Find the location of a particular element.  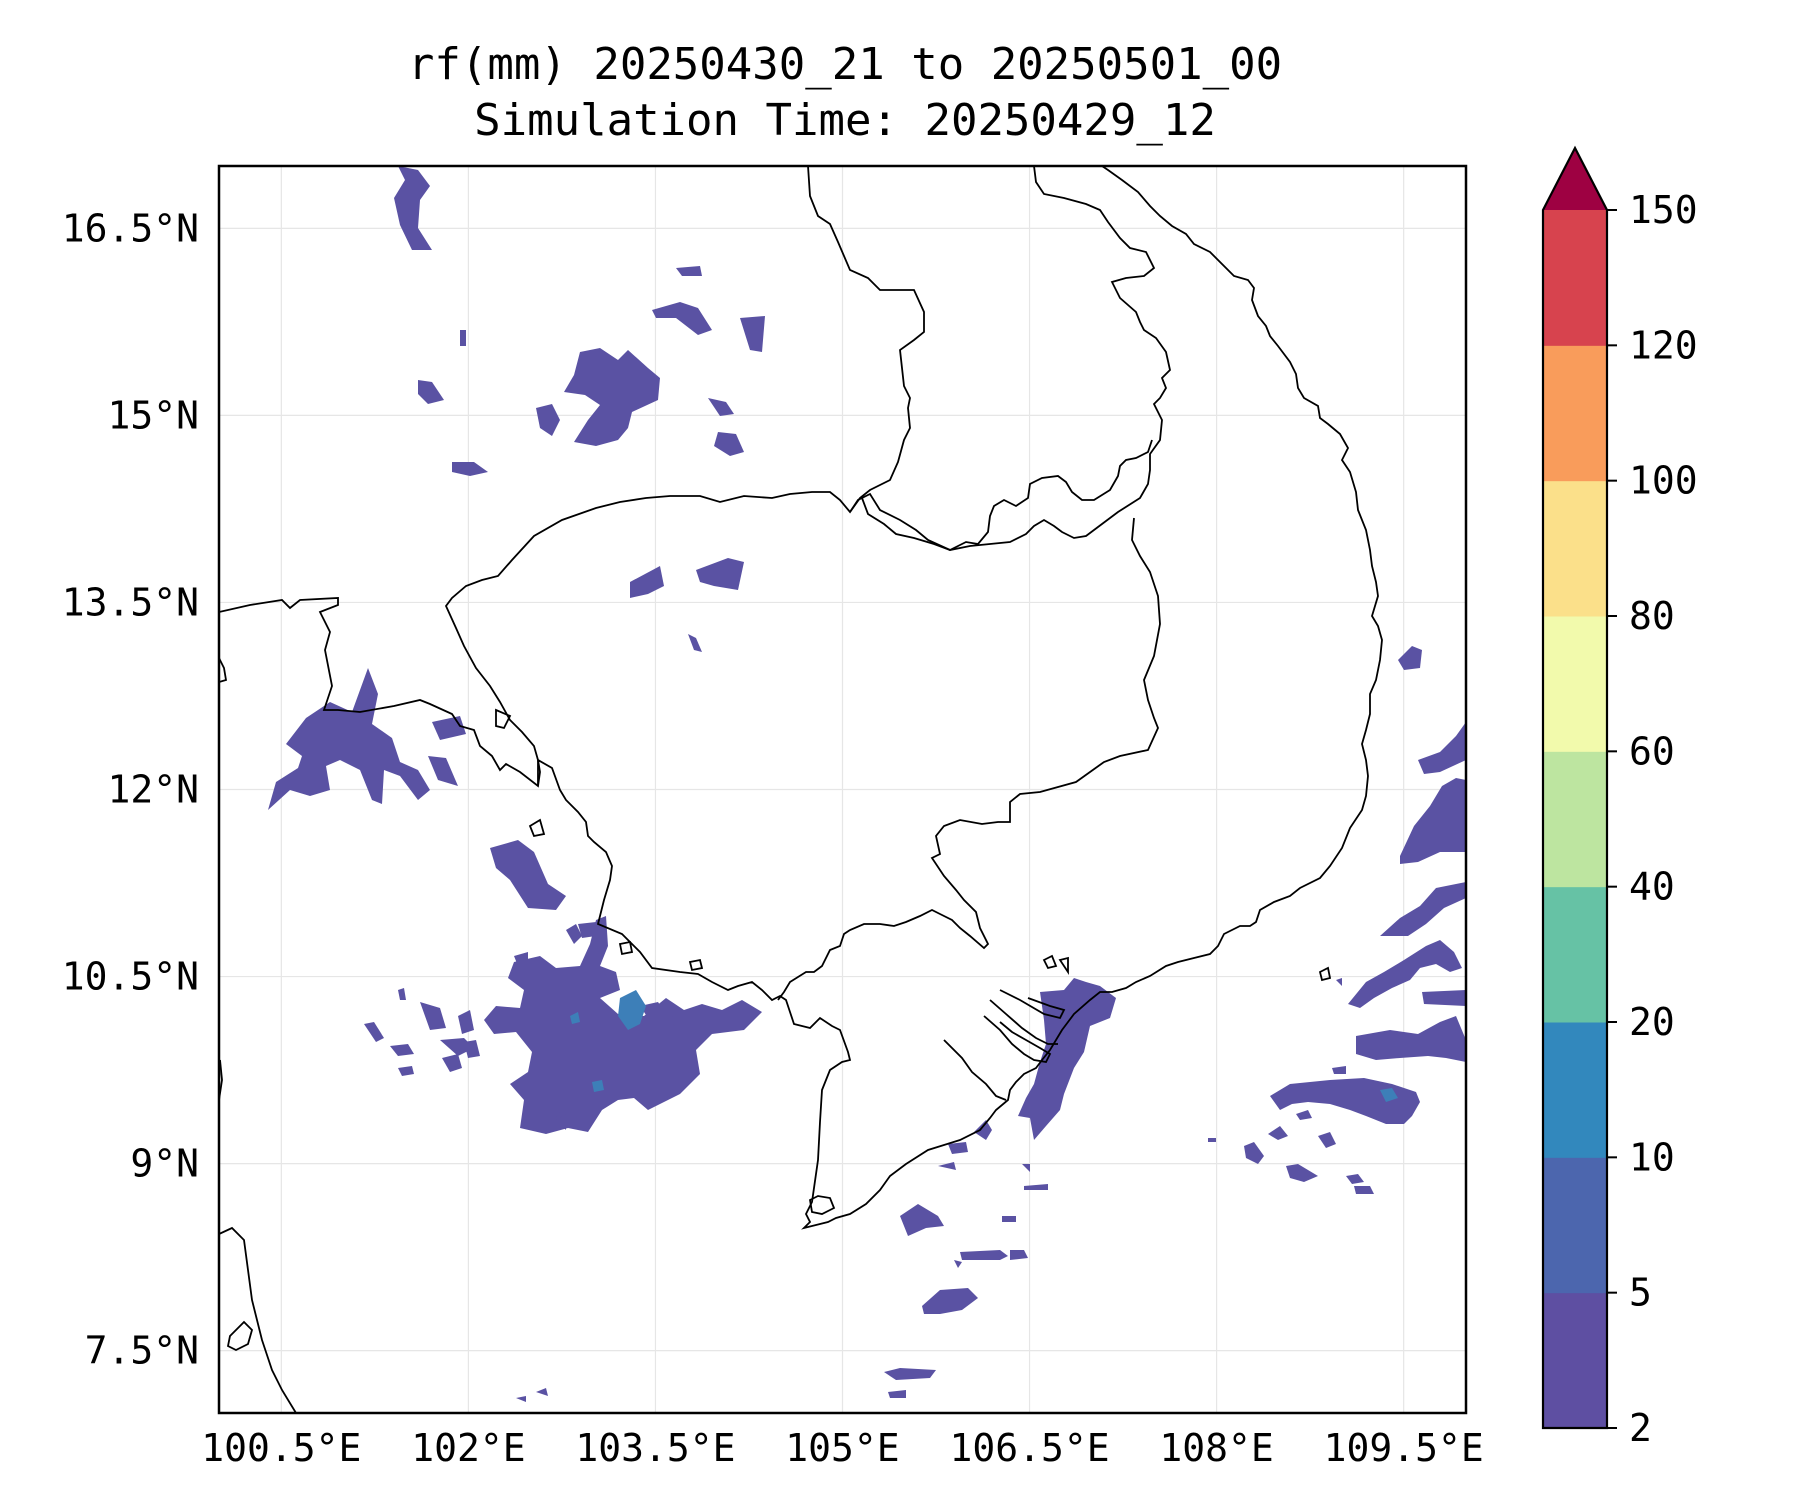

lat-tick-label: 15°N is located at coordinates (153, 415).